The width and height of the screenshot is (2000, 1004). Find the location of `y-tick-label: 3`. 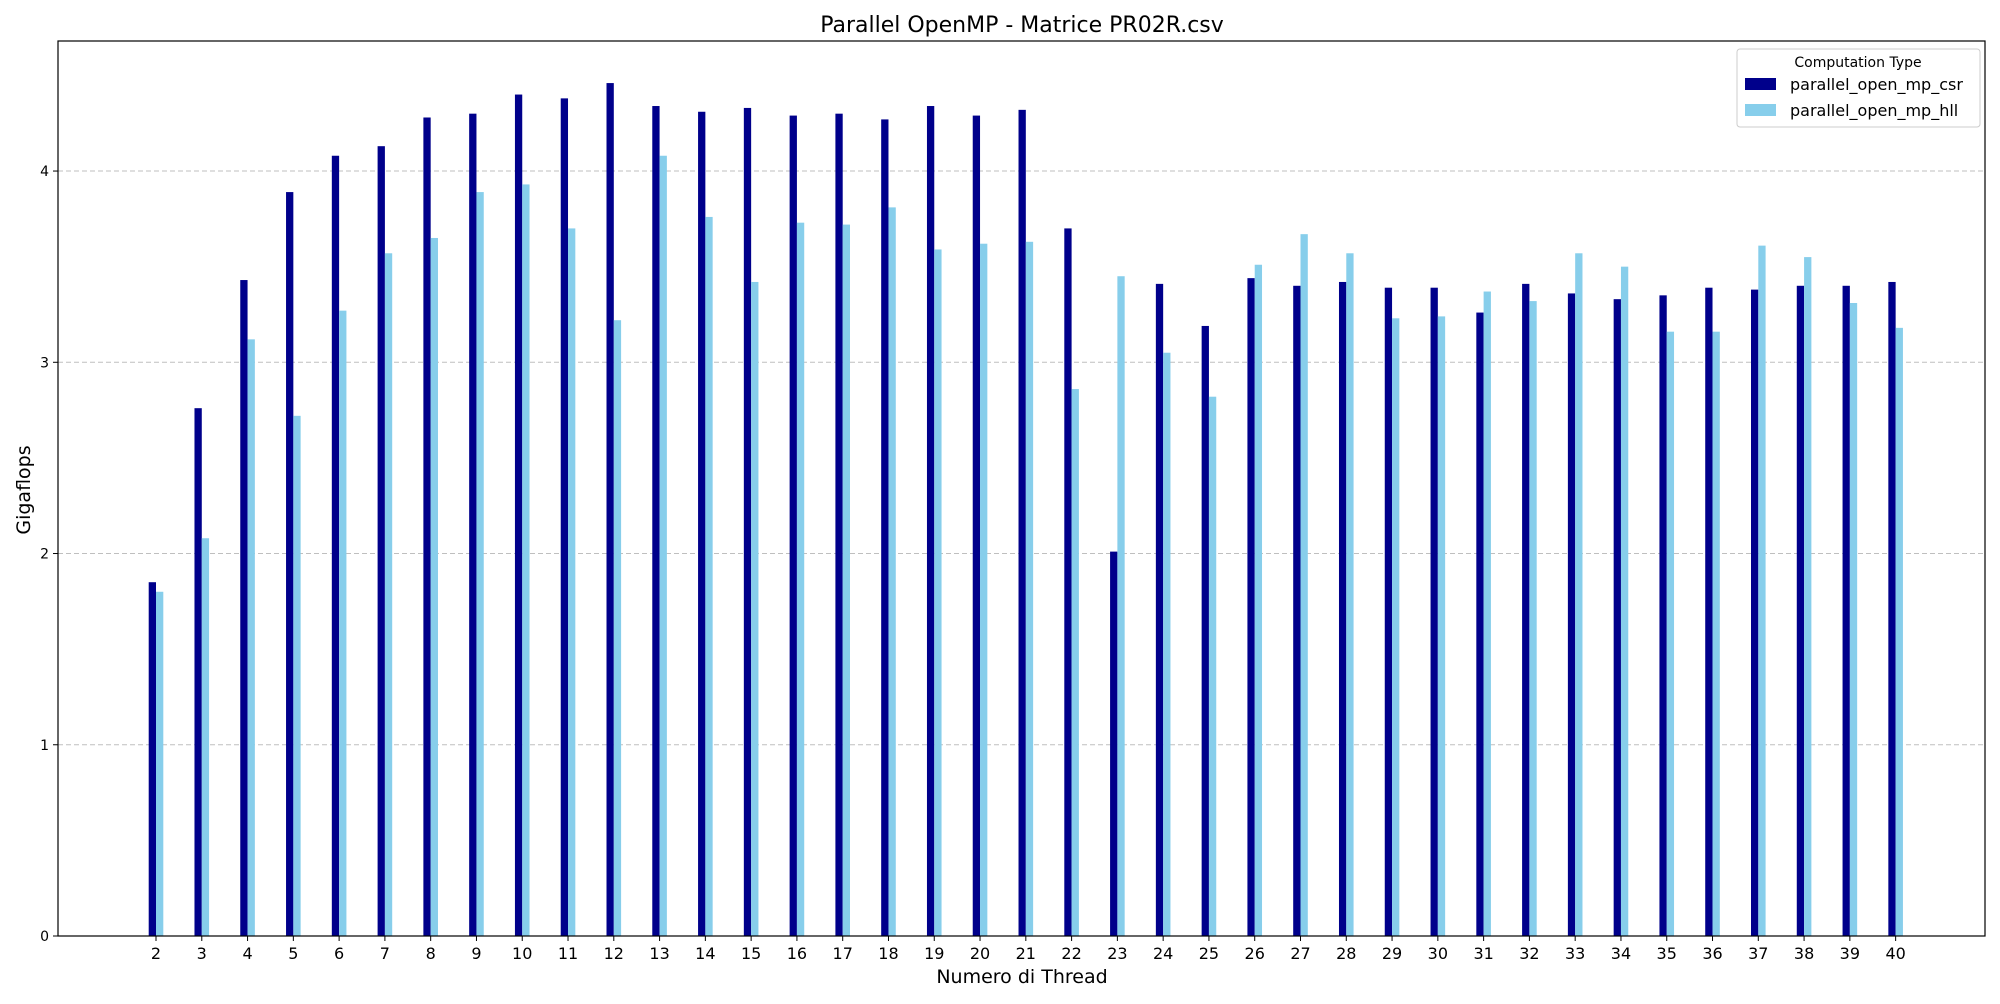

y-tick-label: 3 is located at coordinates (44, 363).